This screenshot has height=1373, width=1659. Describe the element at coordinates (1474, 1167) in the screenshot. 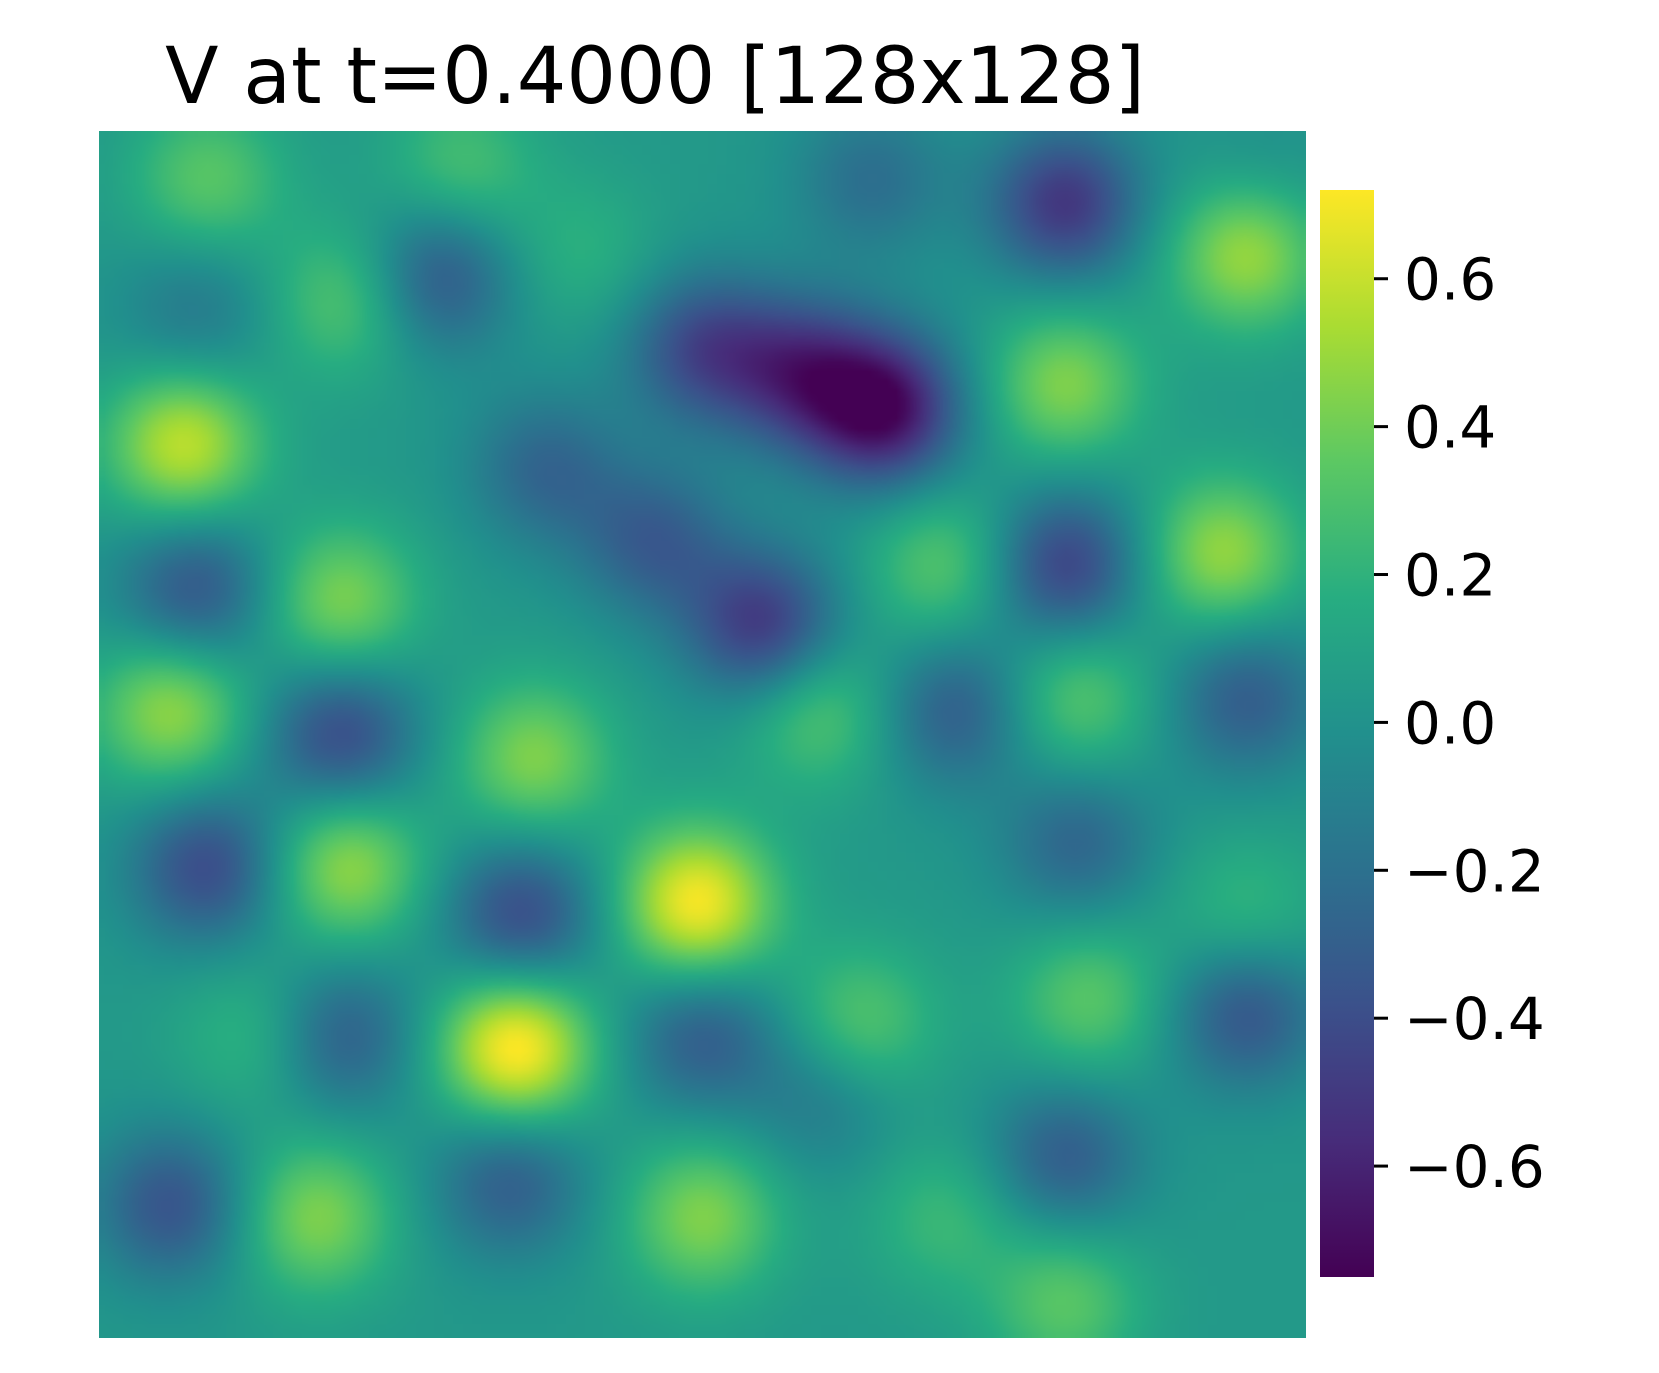

I see `colorbar-tick-label: −0.6` at that location.